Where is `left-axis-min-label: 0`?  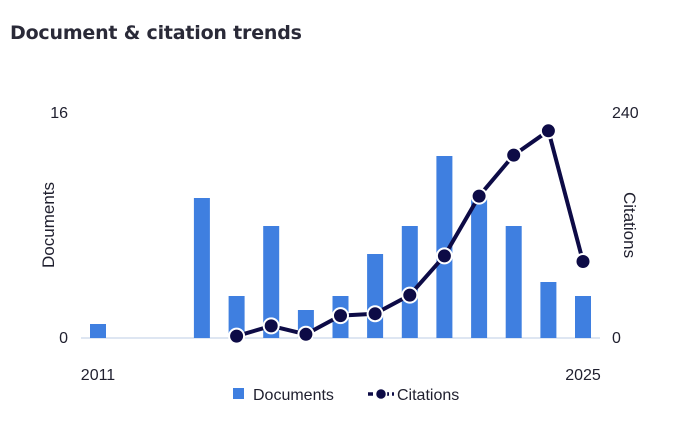
left-axis-min-label: 0 is located at coordinates (63, 338).